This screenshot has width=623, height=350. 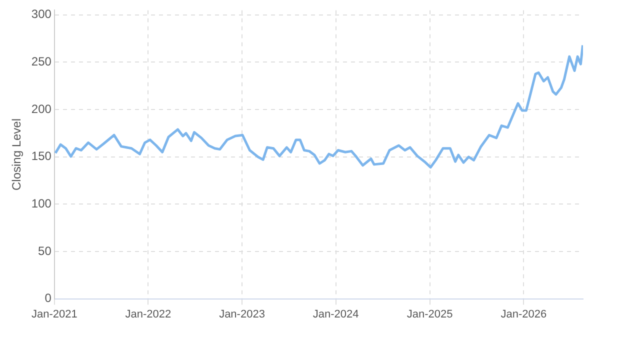 I want to click on y-axis-title: Closing Level, so click(x=17, y=154).